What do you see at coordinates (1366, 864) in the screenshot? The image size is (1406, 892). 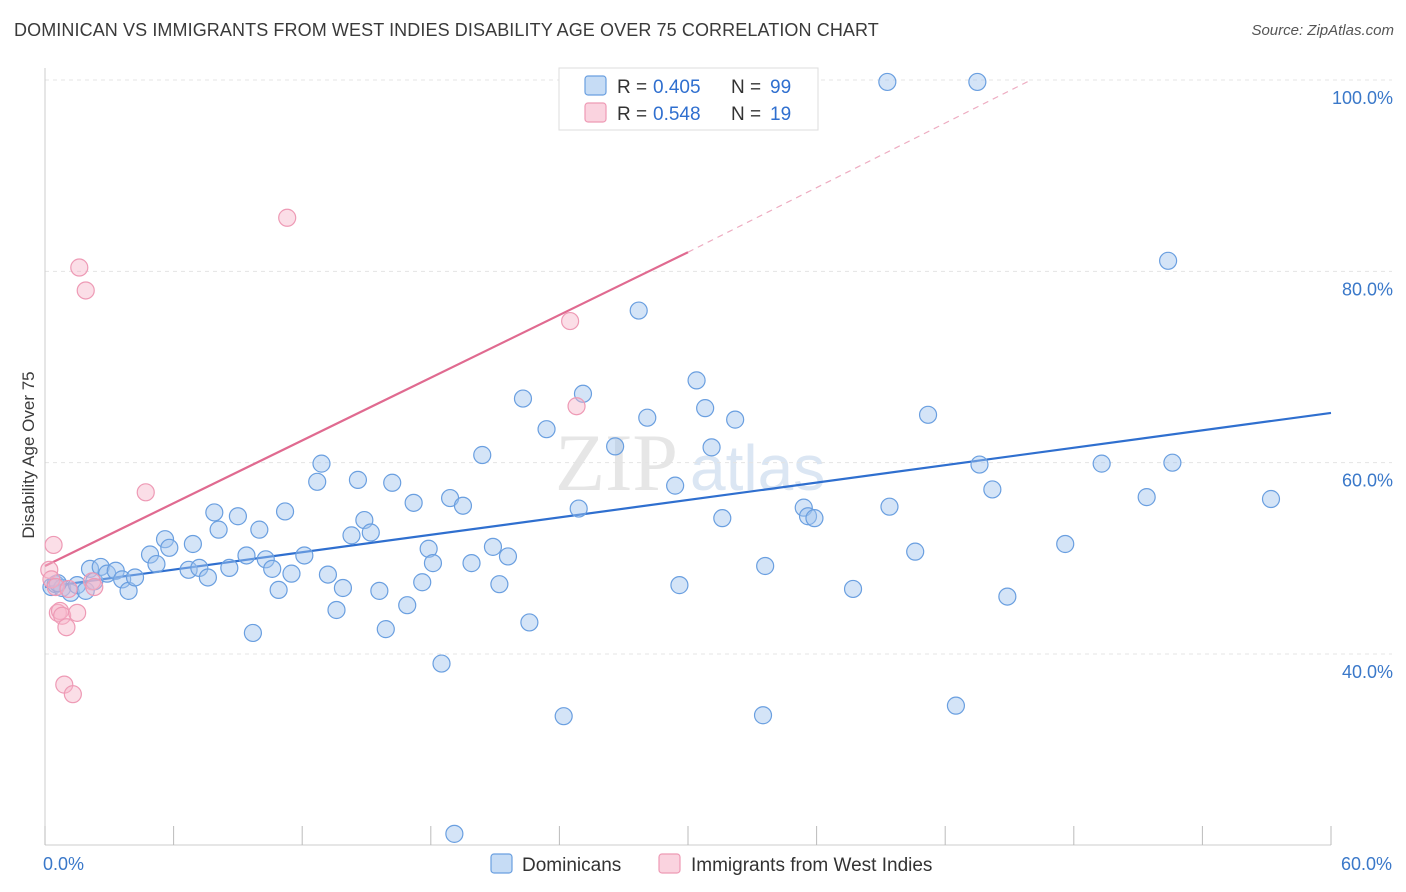 I see `x-tick-label: 60.0%` at bounding box center [1366, 864].